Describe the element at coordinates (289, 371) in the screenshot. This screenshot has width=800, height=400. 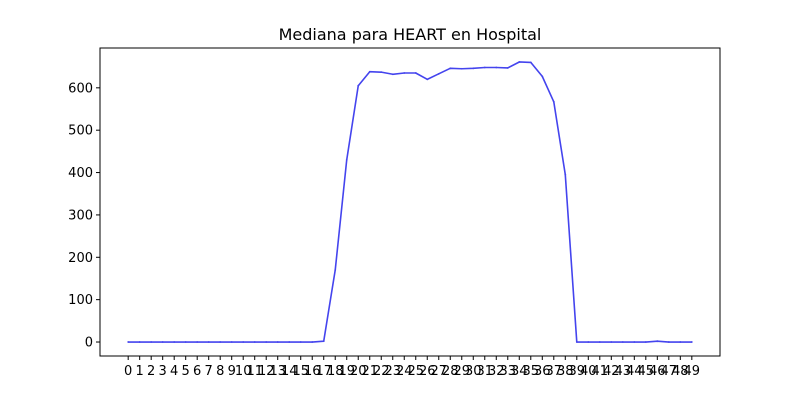
I see `x-tick-label: 14` at that location.